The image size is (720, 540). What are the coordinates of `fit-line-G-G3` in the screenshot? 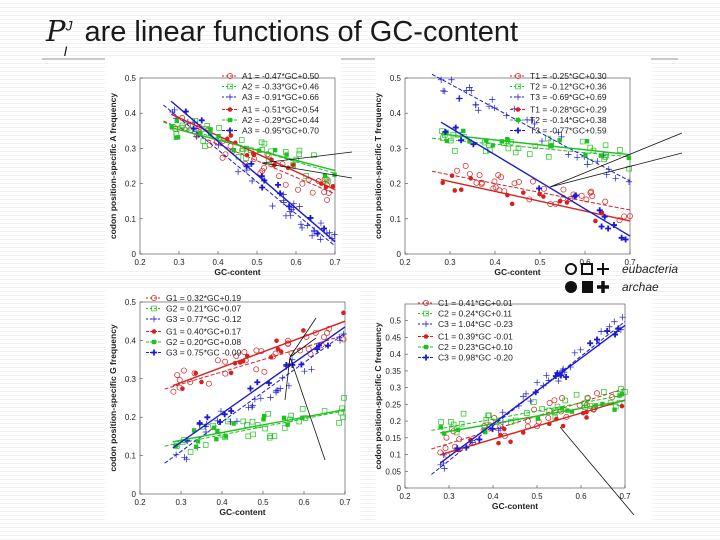 It's located at (259, 387).